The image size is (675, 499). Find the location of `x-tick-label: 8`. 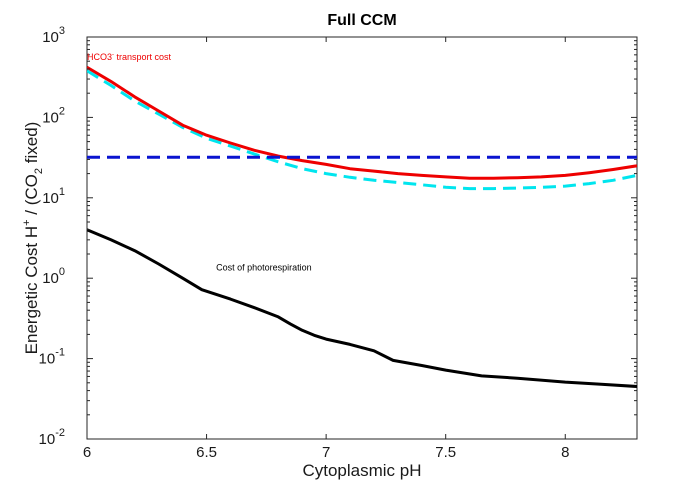

x-tick-label: 8 is located at coordinates (565, 452).